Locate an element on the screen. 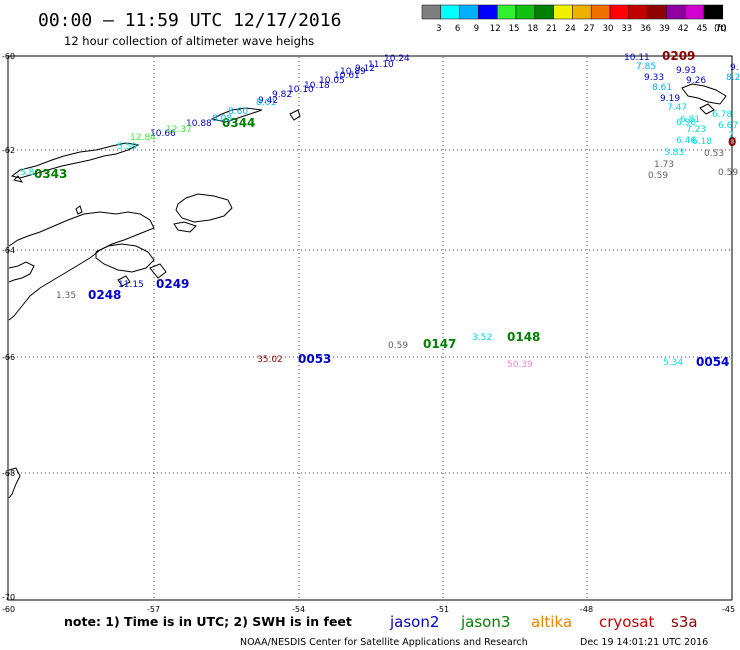  lon-axis: -60 -57 -54 -51 -48 -45 is located at coordinates (368, 609).